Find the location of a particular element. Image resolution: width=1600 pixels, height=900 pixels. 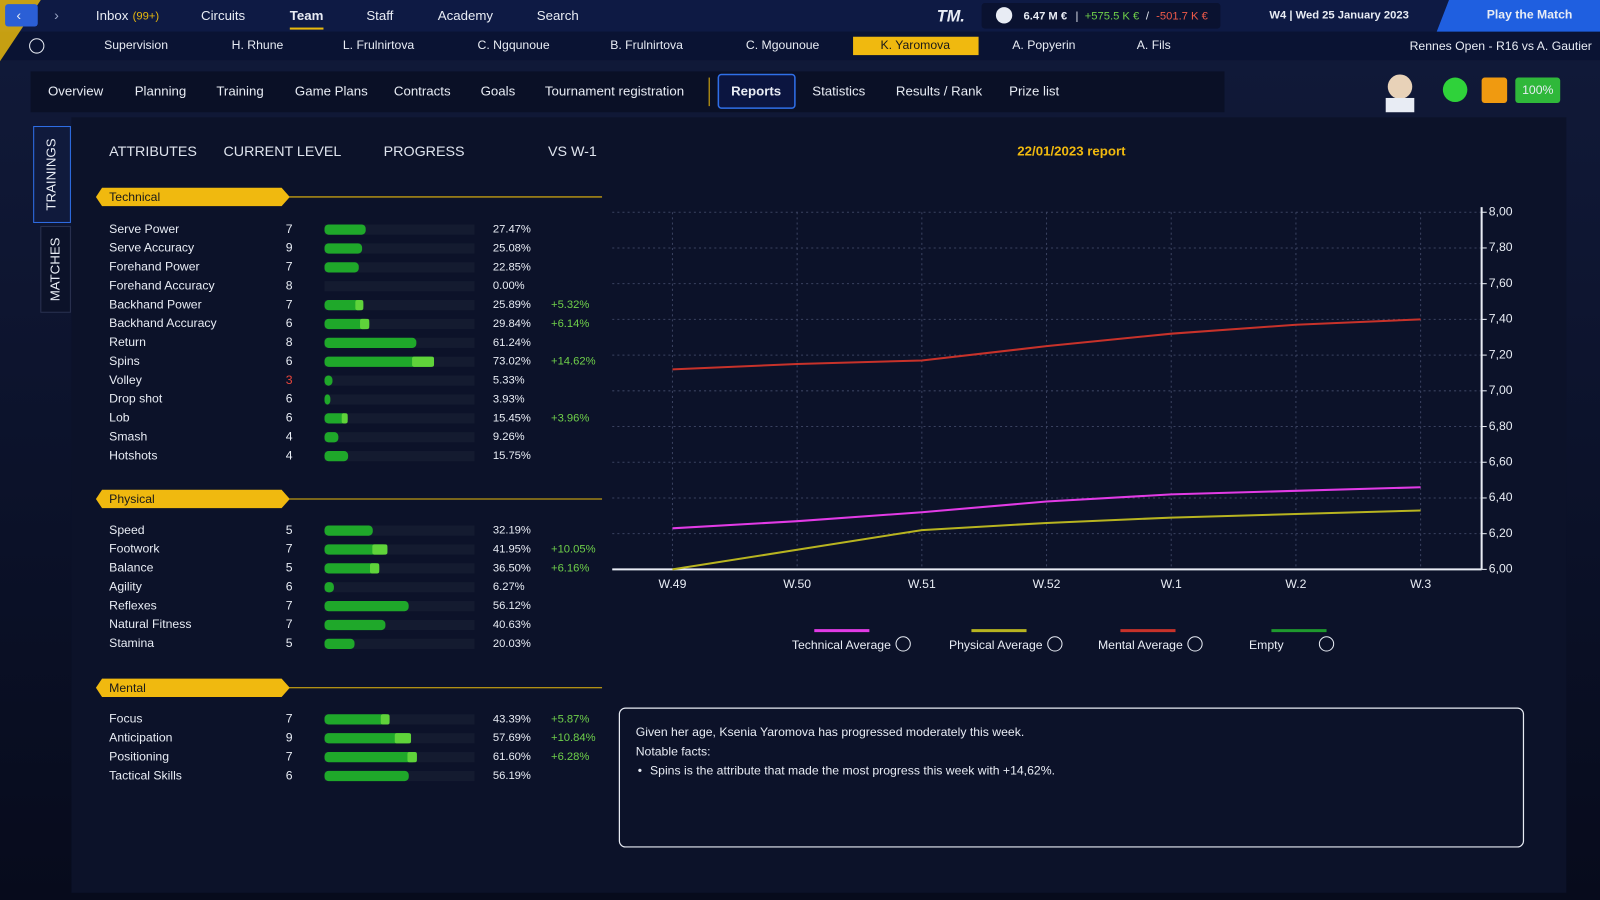

attribute-level: 8 is located at coordinates (289, 342).